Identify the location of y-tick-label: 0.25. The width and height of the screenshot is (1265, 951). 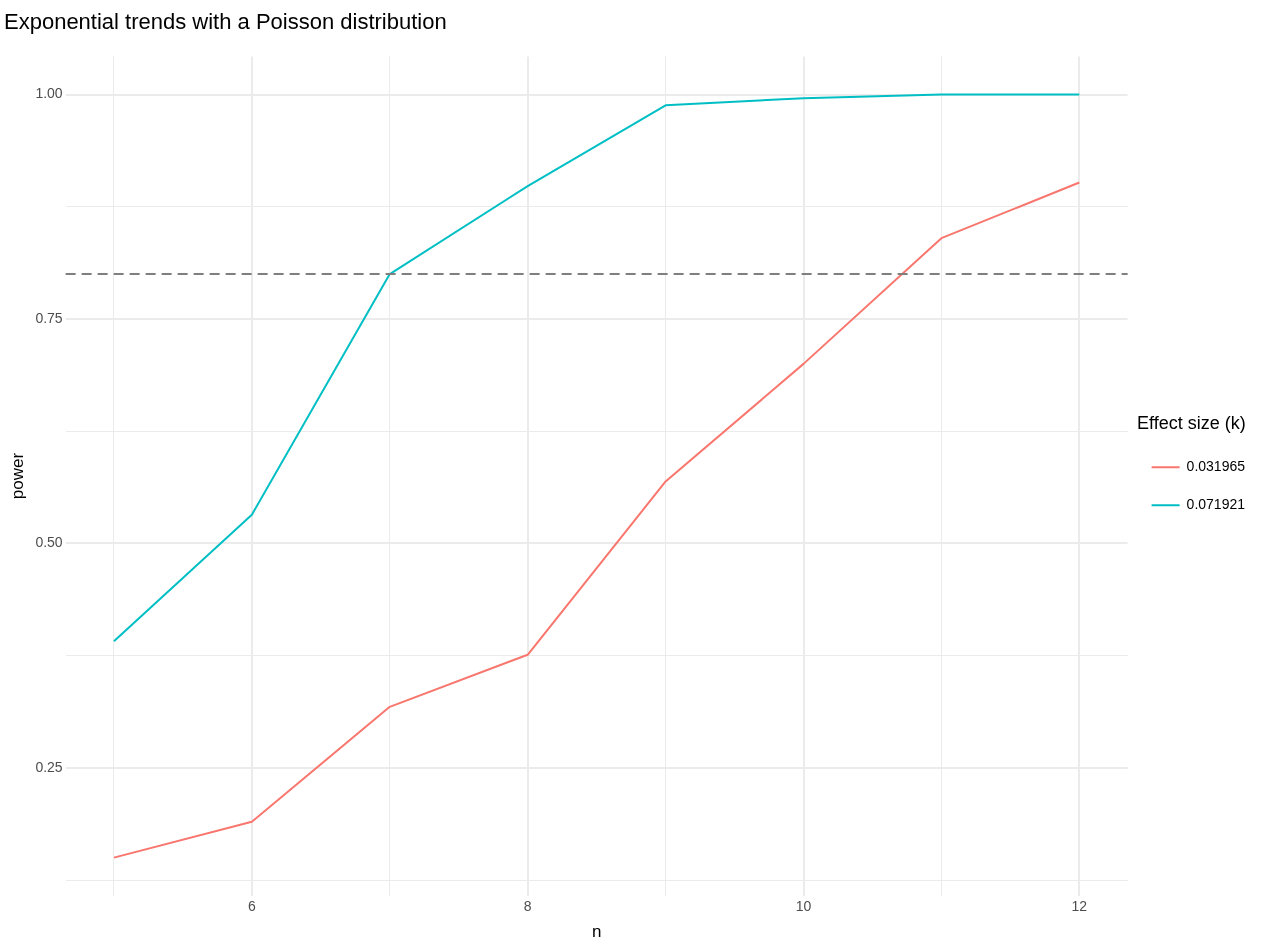
(49, 766).